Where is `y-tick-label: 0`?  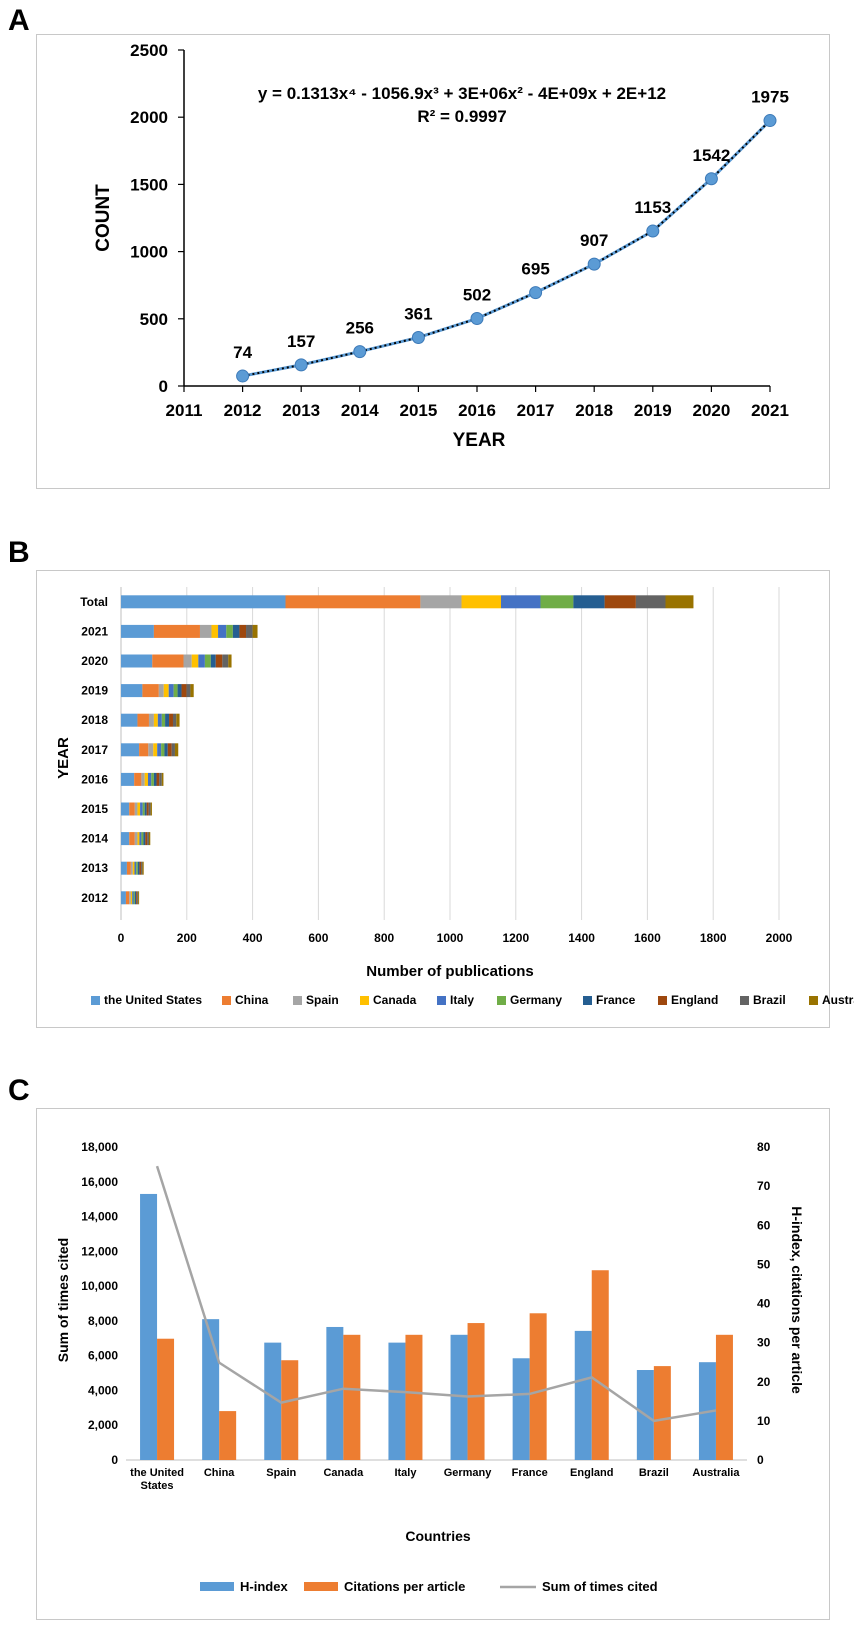
y-tick-label: 0 is located at coordinates (114, 1460).